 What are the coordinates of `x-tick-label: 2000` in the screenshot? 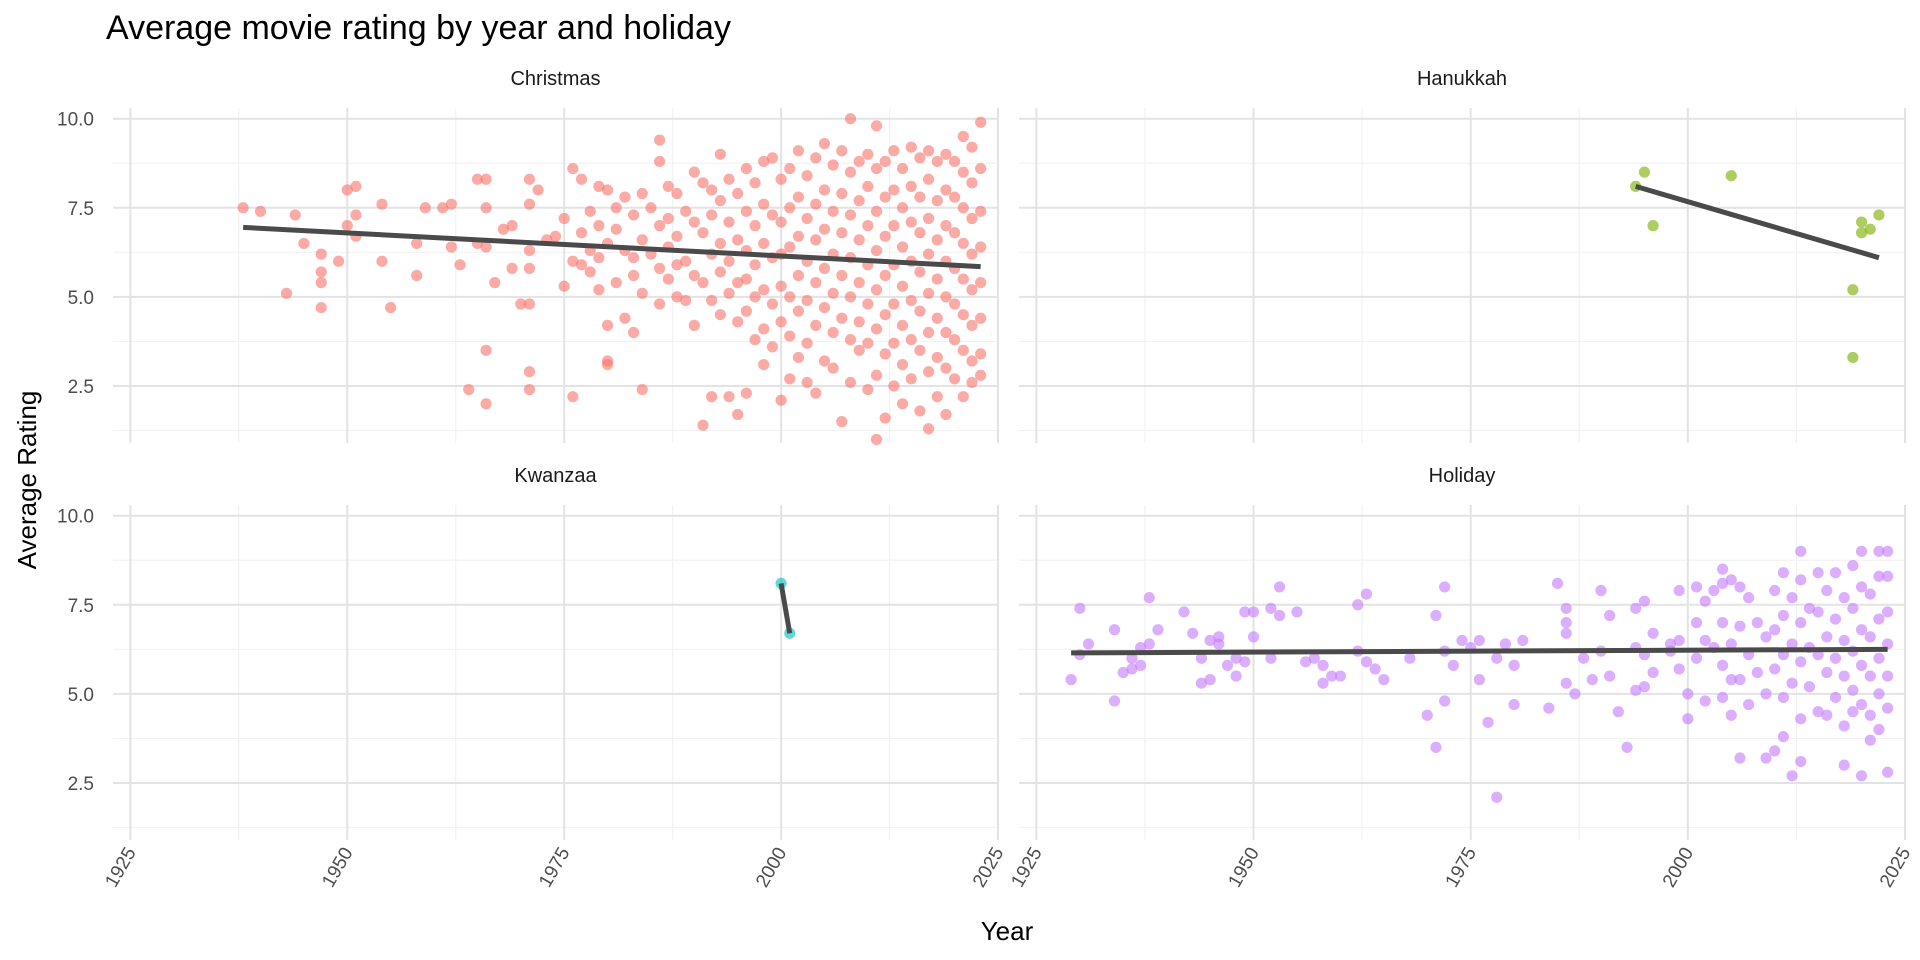 It's located at (771, 867).